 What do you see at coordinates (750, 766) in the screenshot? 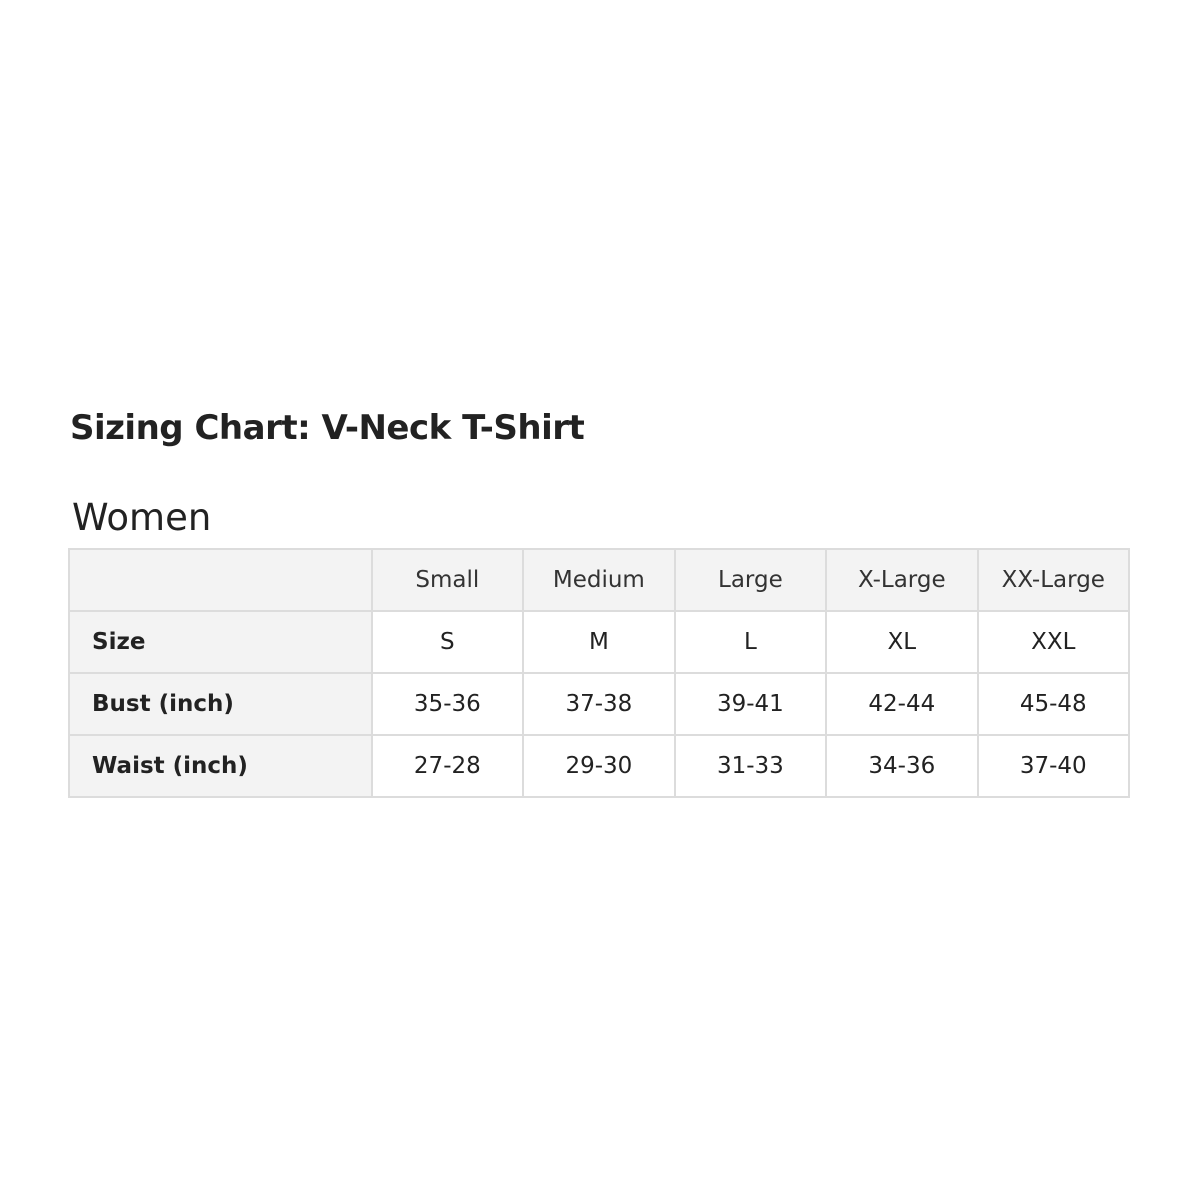
I see `table-cell: 31-33` at bounding box center [750, 766].